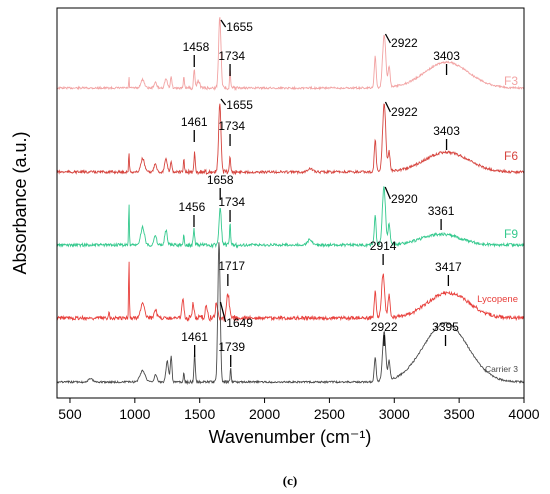 This screenshot has height=494, width=550. I want to click on x-axis: 500 1000 1500 2000 2500 3000 3500 4000, so click(299, 410).